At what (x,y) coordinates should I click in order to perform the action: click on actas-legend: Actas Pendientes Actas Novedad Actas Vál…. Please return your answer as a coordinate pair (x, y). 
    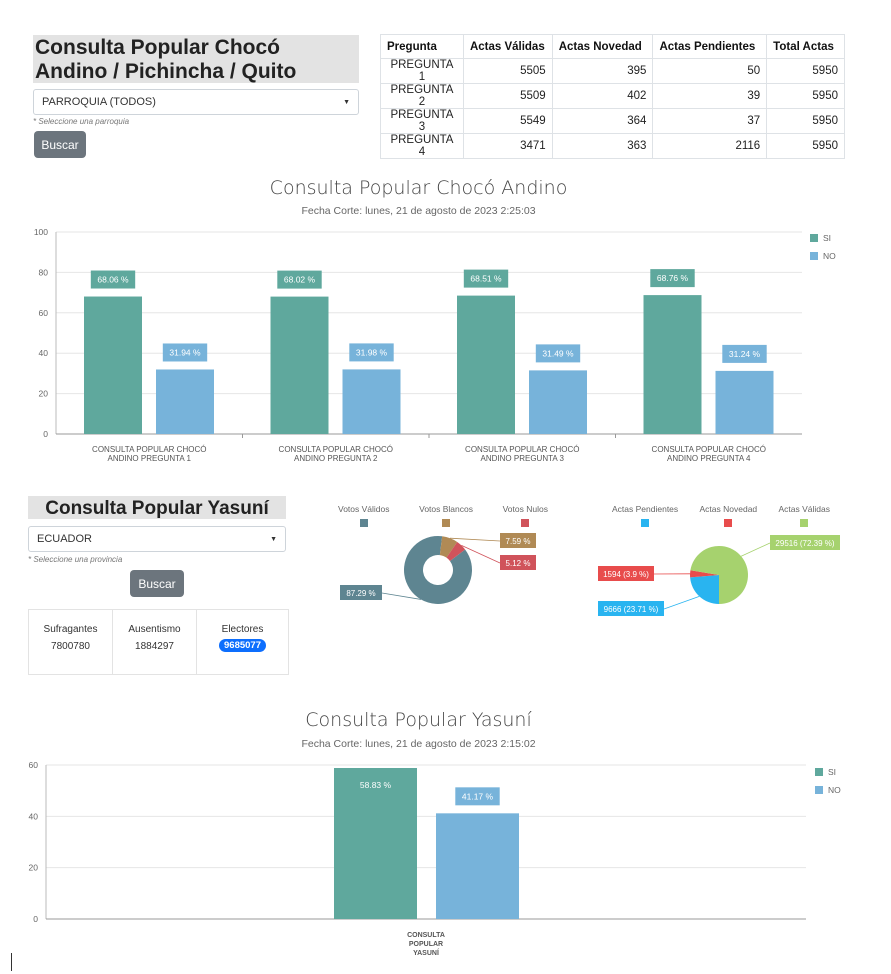
    Looking at the image, I should click on (721, 518).